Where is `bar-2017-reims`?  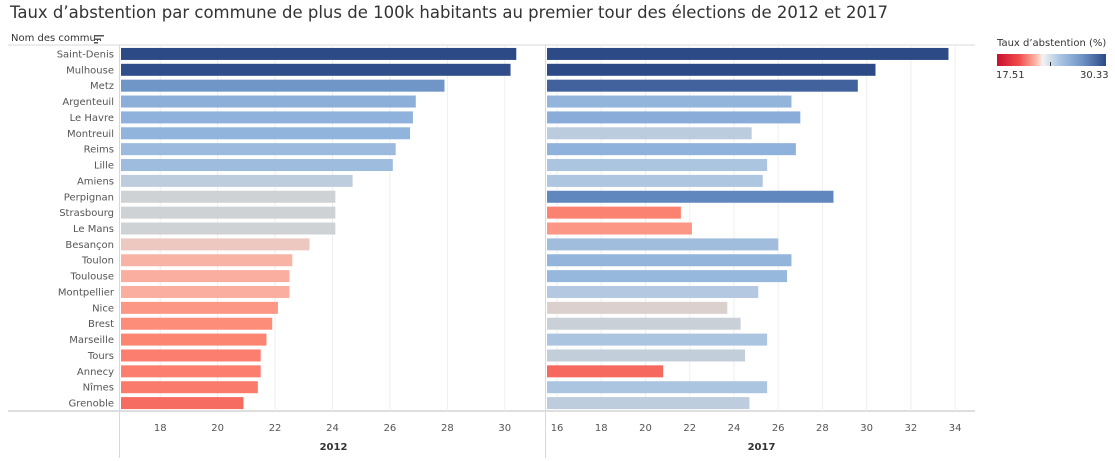 bar-2017-reims is located at coordinates (671, 149).